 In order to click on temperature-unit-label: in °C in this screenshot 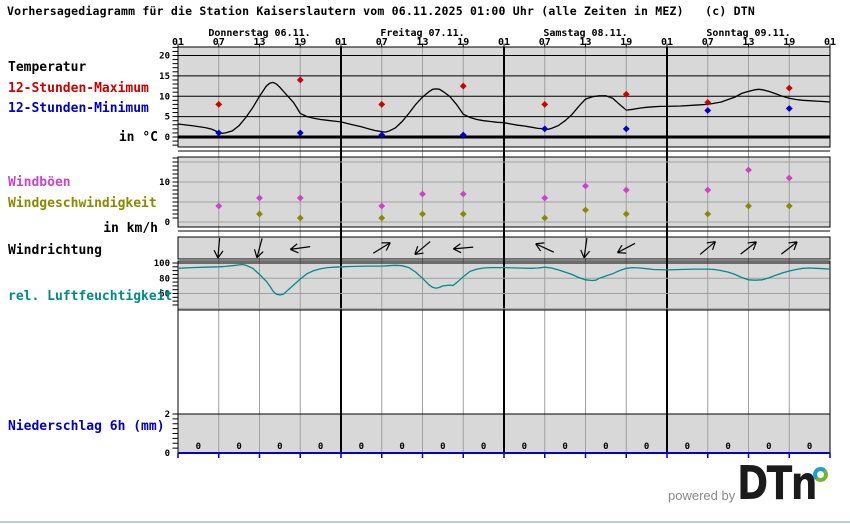, I will do `click(138, 137)`.